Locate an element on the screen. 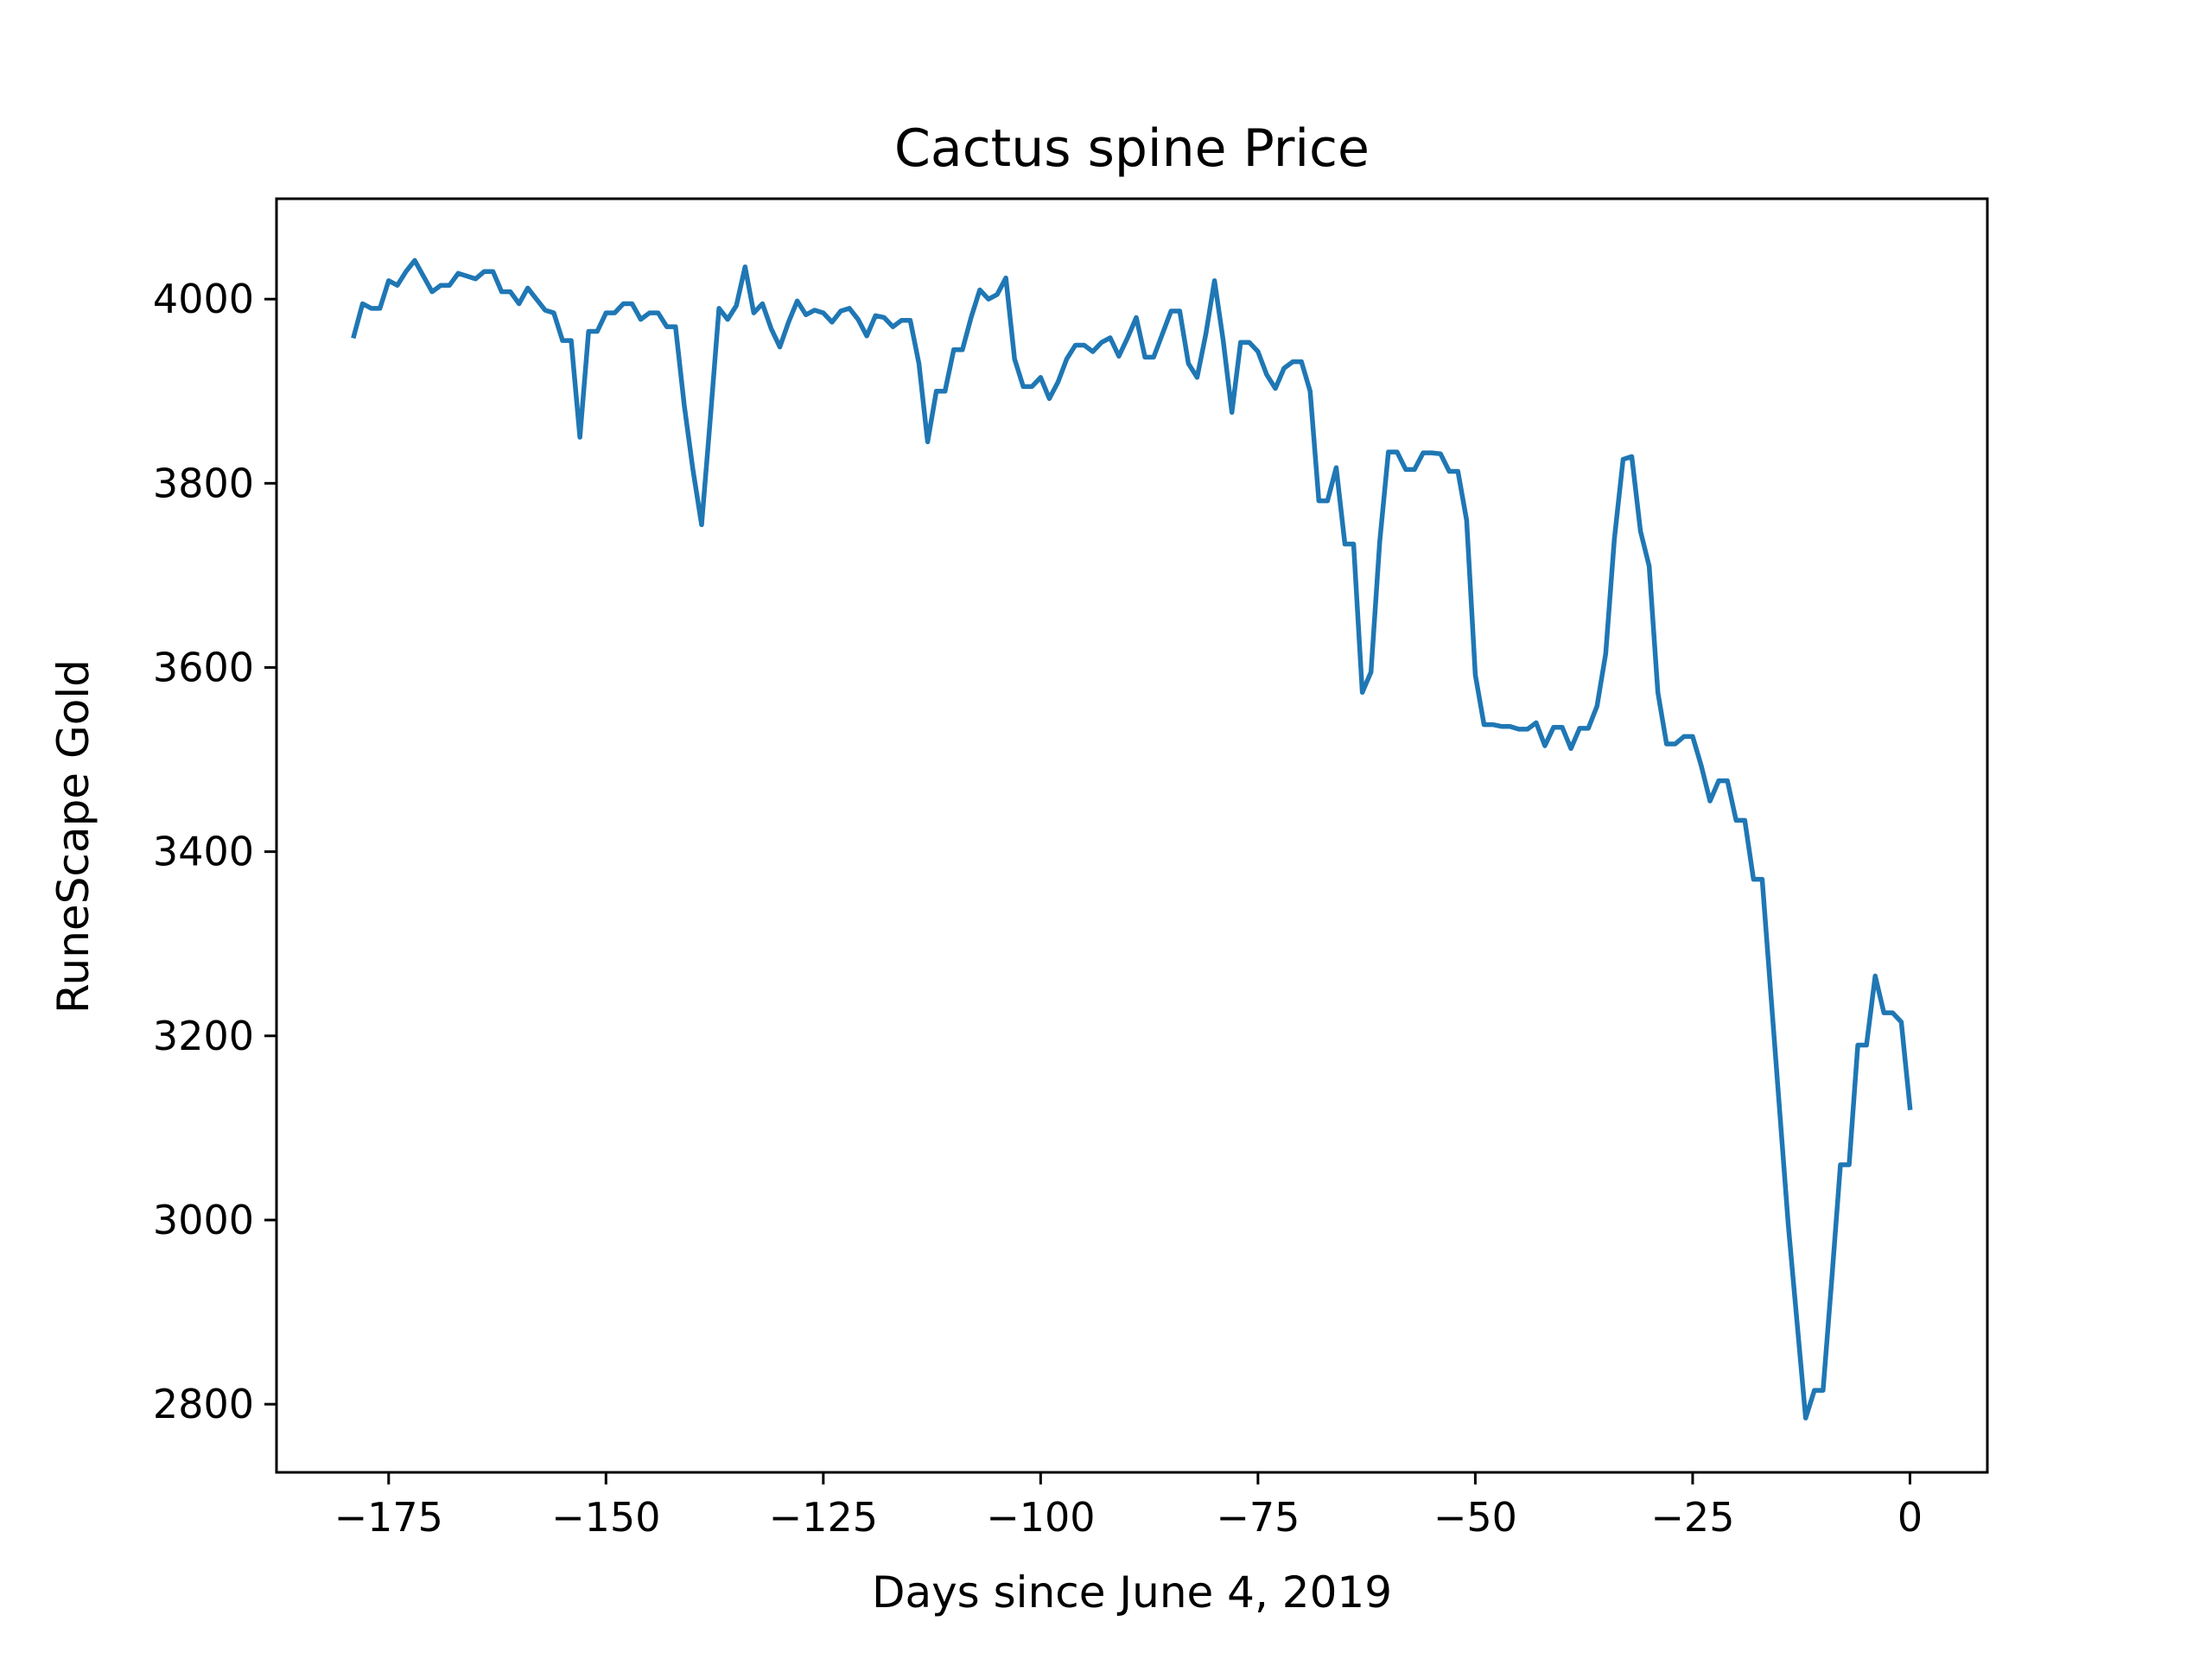 The image size is (2212, 1659). y-tick-label: 3400 is located at coordinates (203, 852).